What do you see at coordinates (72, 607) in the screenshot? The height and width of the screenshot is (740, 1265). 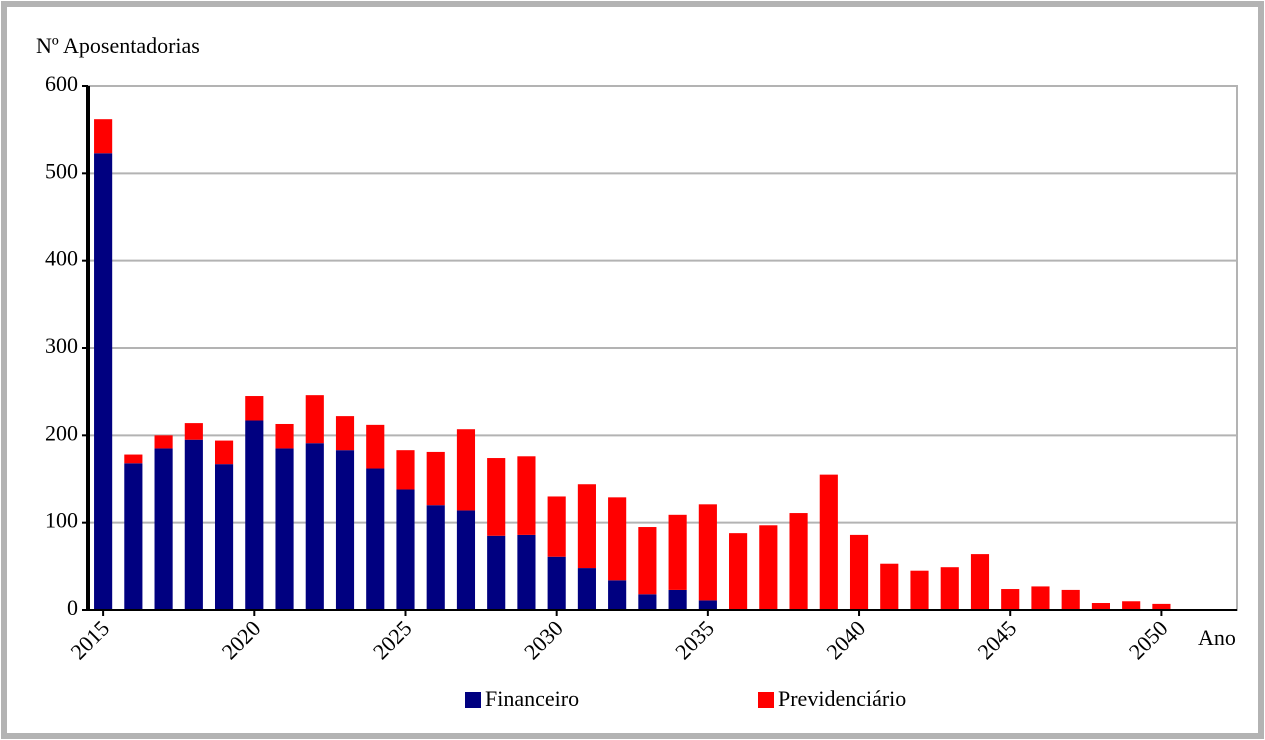 I see `y-tick-label: 0` at bounding box center [72, 607].